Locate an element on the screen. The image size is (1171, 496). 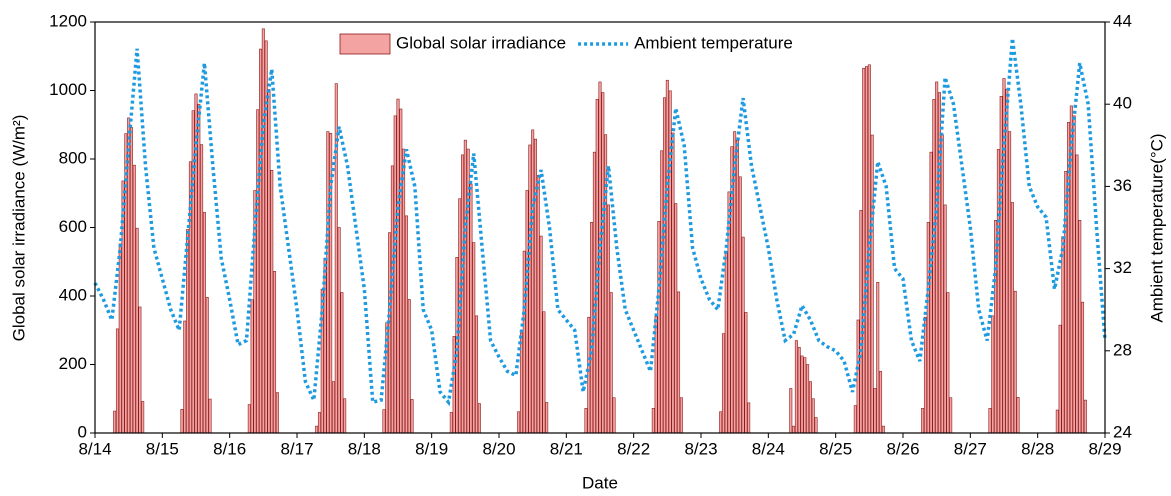
x-tick-label: 8/20 is located at coordinates (498, 448).